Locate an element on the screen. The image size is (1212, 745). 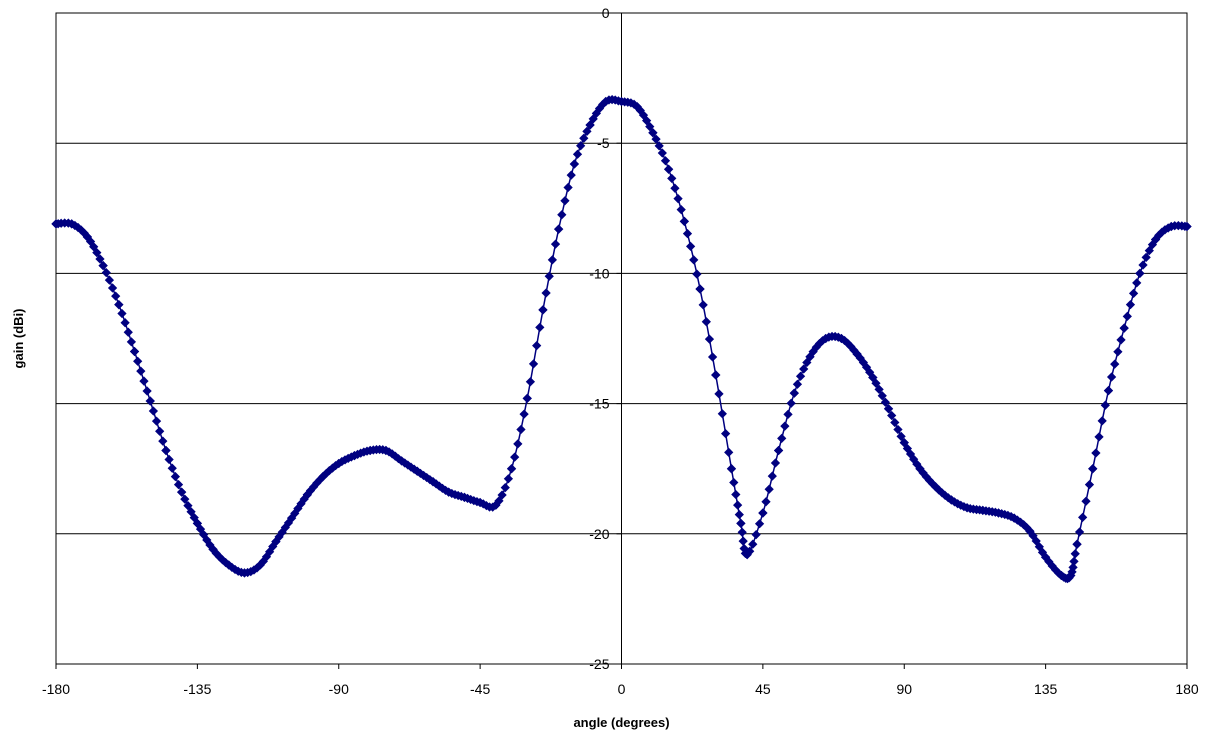
x-axis-title: angle (degrees) is located at coordinates (621, 722).